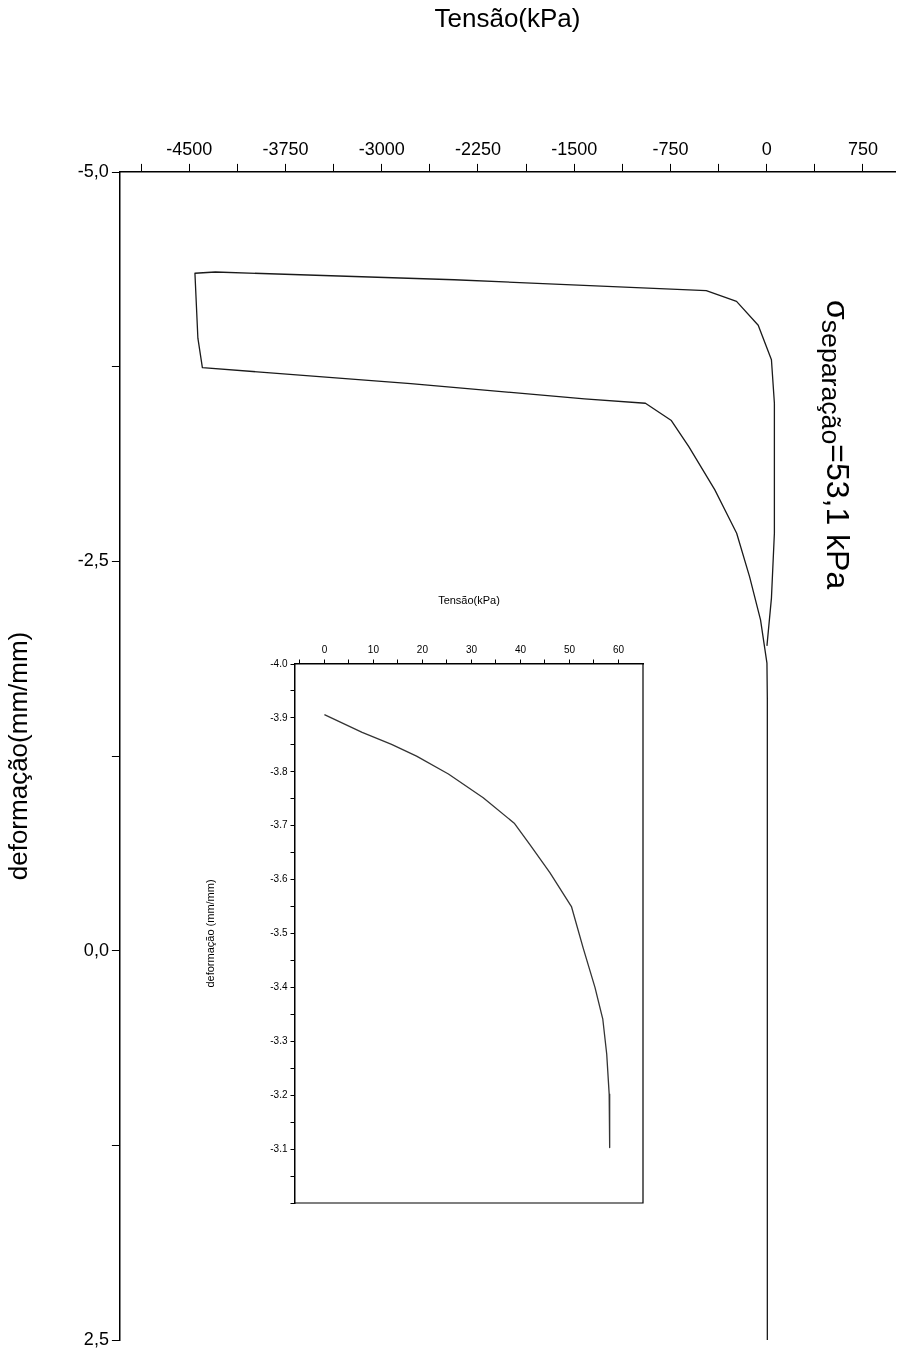 Image resolution: width=902 pixels, height=1371 pixels. What do you see at coordinates (670, 149) in the screenshot?
I see `x-tick-label: -750` at bounding box center [670, 149].